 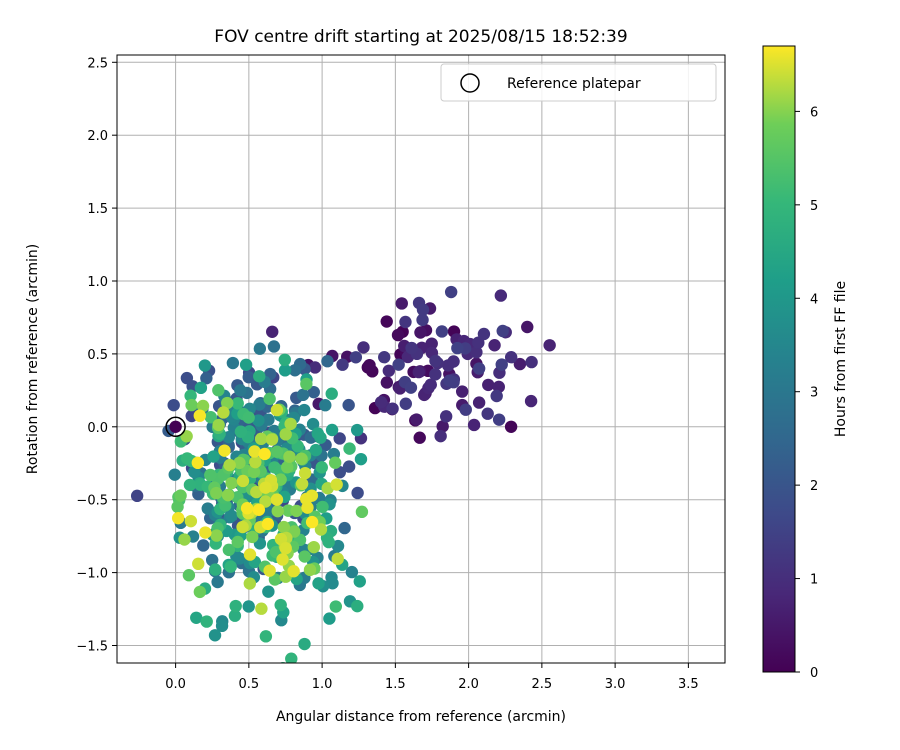 What do you see at coordinates (468, 684) in the screenshot?
I see `x-tick-label: 2.0` at bounding box center [468, 684].